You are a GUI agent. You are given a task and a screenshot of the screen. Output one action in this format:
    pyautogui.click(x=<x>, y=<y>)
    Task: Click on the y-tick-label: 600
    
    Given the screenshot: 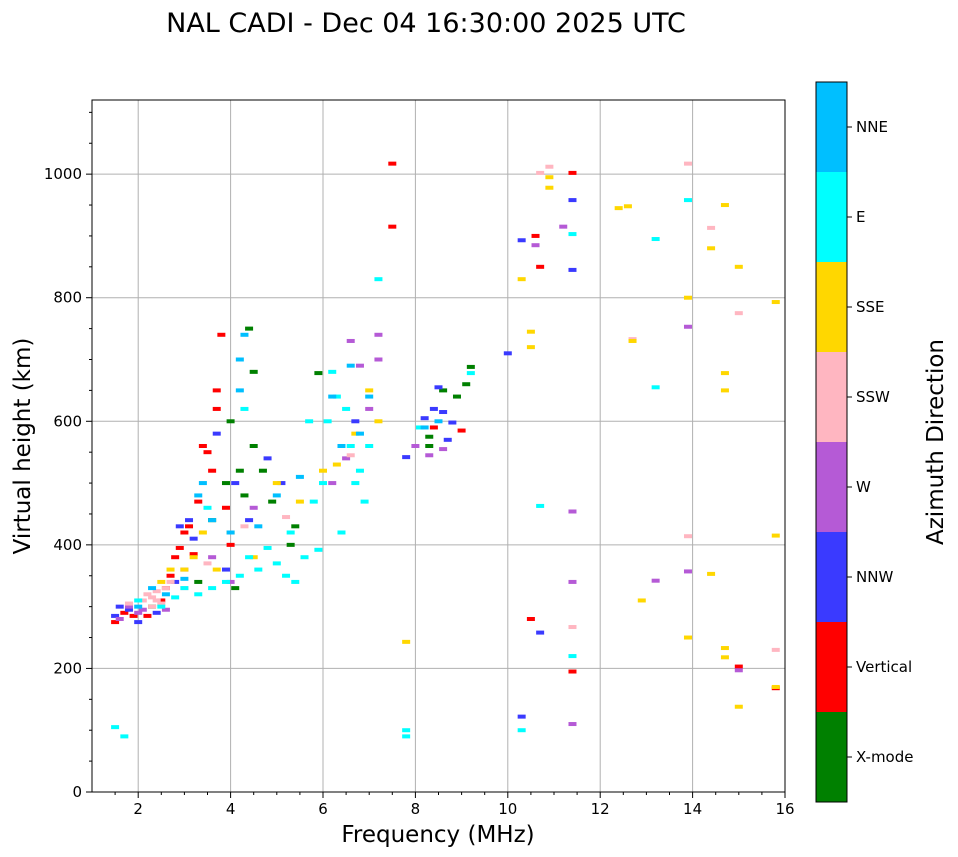 What is the action you would take?
    pyautogui.click(x=67, y=421)
    